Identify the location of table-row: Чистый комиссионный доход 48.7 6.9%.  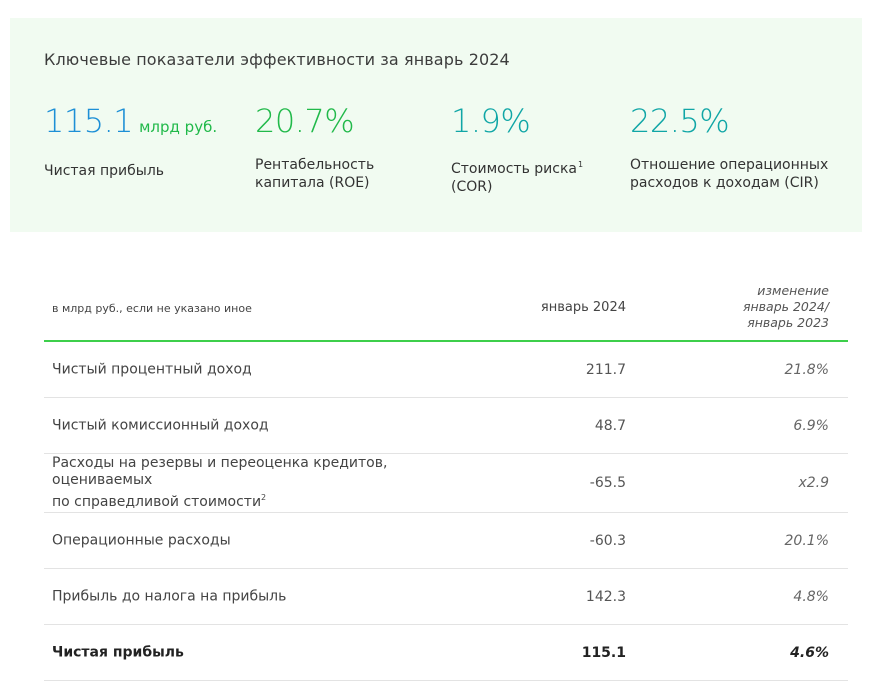
(446, 426).